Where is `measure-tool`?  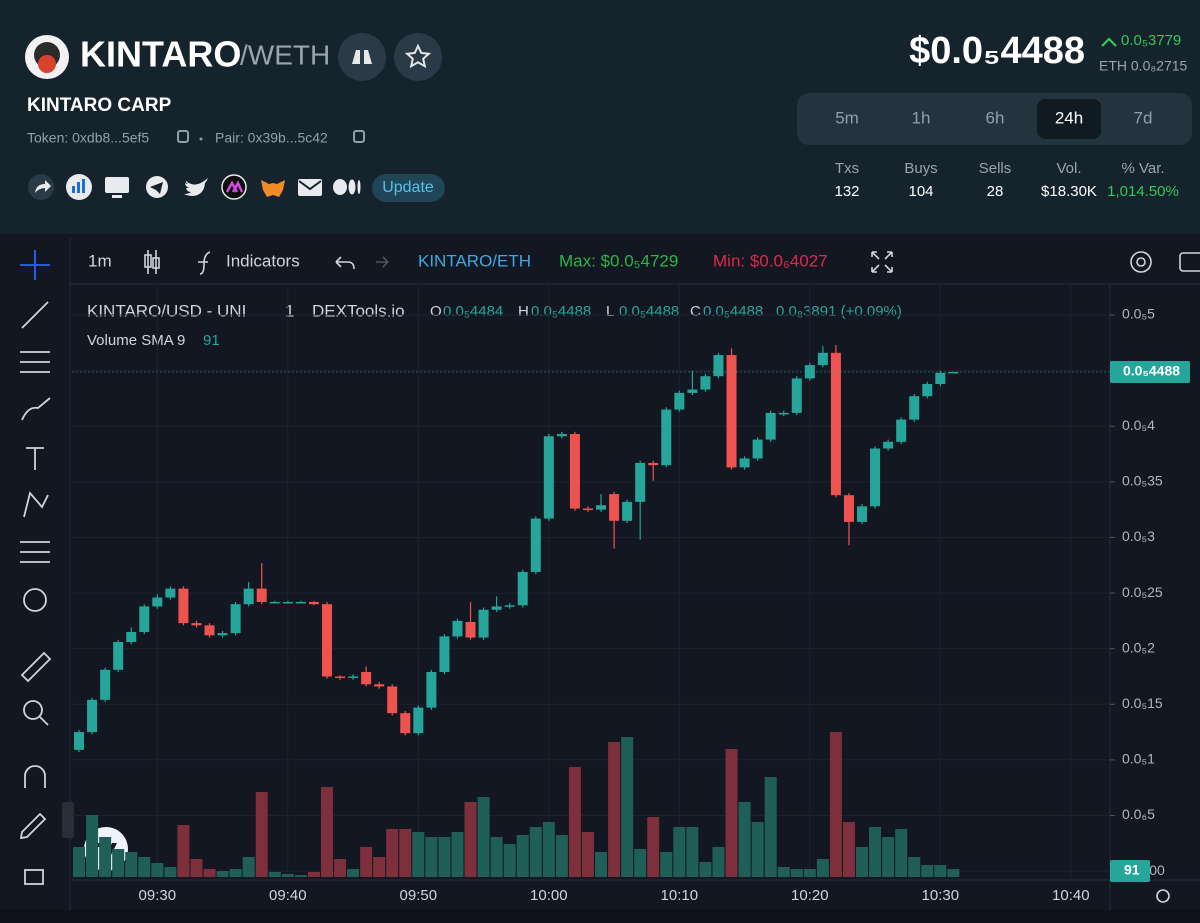 measure-tool is located at coordinates (36, 667).